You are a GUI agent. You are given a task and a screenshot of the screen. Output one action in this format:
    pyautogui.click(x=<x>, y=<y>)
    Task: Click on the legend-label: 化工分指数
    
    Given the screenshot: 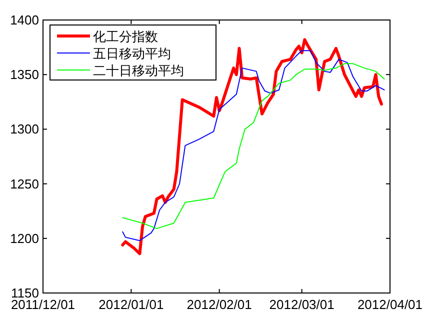 What is the action you would take?
    pyautogui.click(x=125, y=36)
    